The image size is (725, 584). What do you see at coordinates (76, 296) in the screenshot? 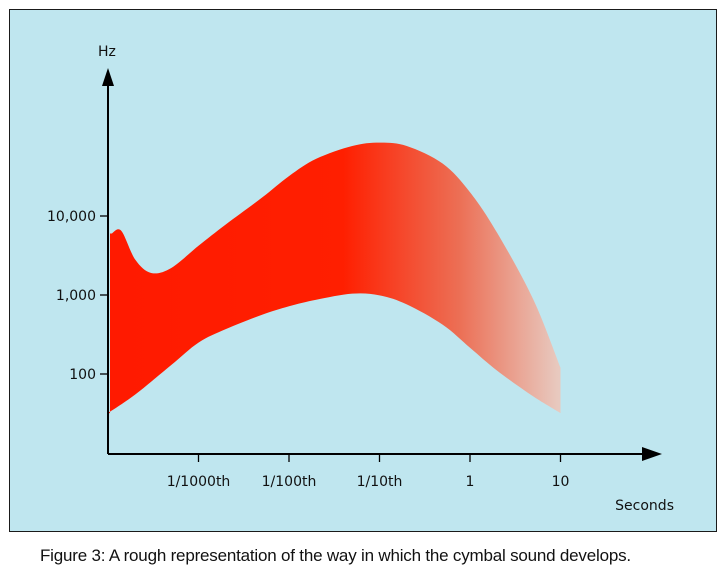
I see `y-tick-label: 1,000` at bounding box center [76, 296].